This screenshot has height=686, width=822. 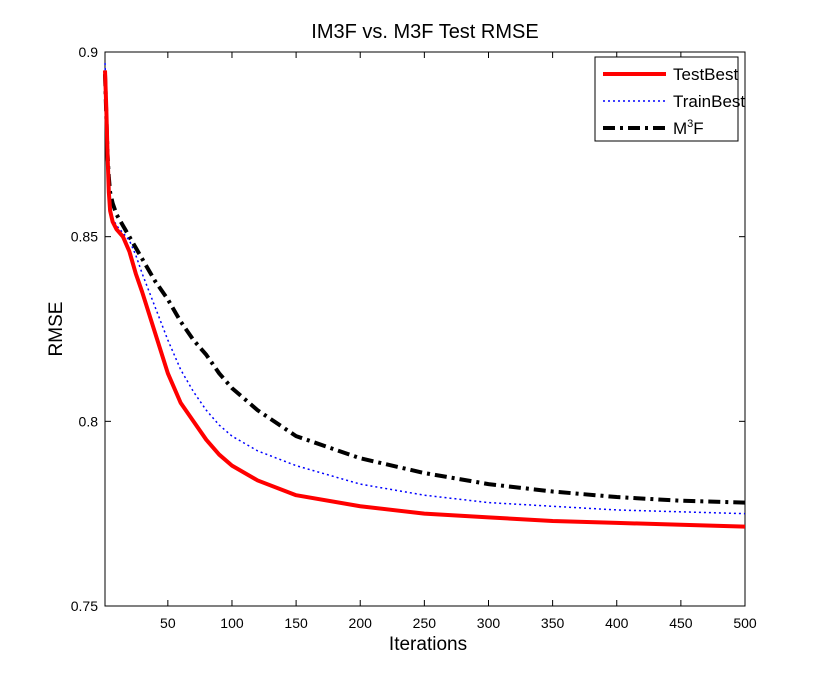 I want to click on chart-title: IM3F vs. M3F Test RMSE, so click(x=424, y=32).